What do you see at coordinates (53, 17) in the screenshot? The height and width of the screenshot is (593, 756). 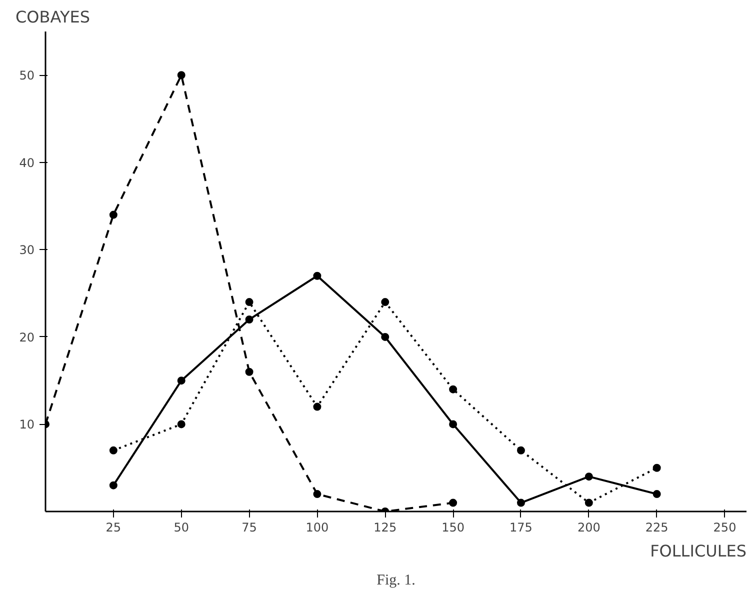 I see `y-axis-title: COBAYES` at bounding box center [53, 17].